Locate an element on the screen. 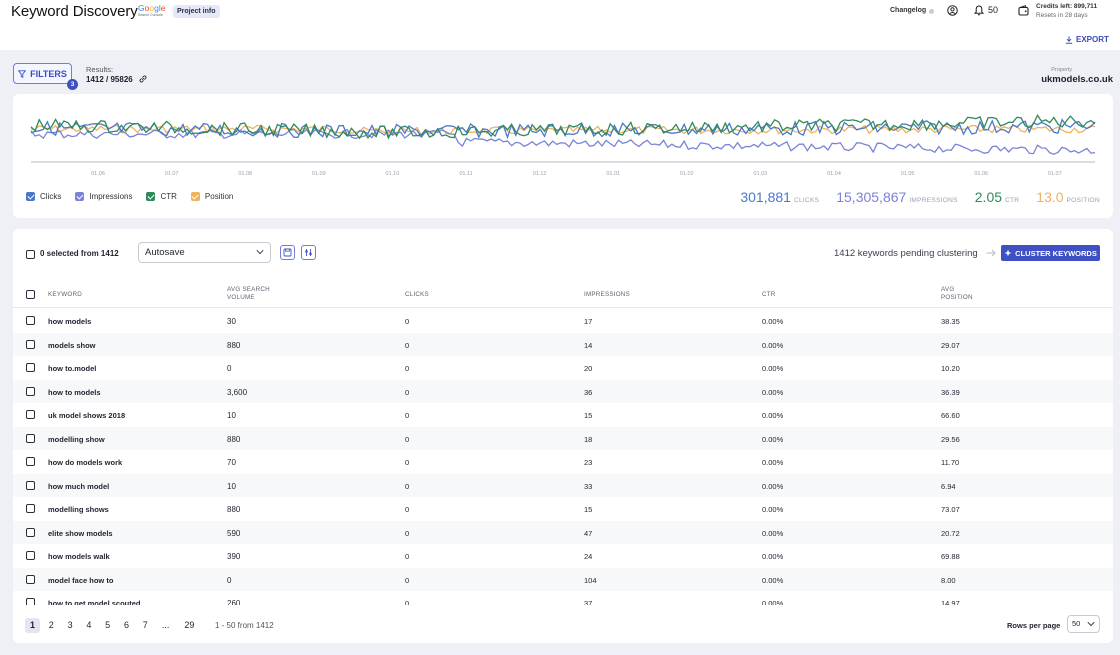 The width and height of the screenshot is (1120, 655). position-cell: 29.07 is located at coordinates (950, 345).